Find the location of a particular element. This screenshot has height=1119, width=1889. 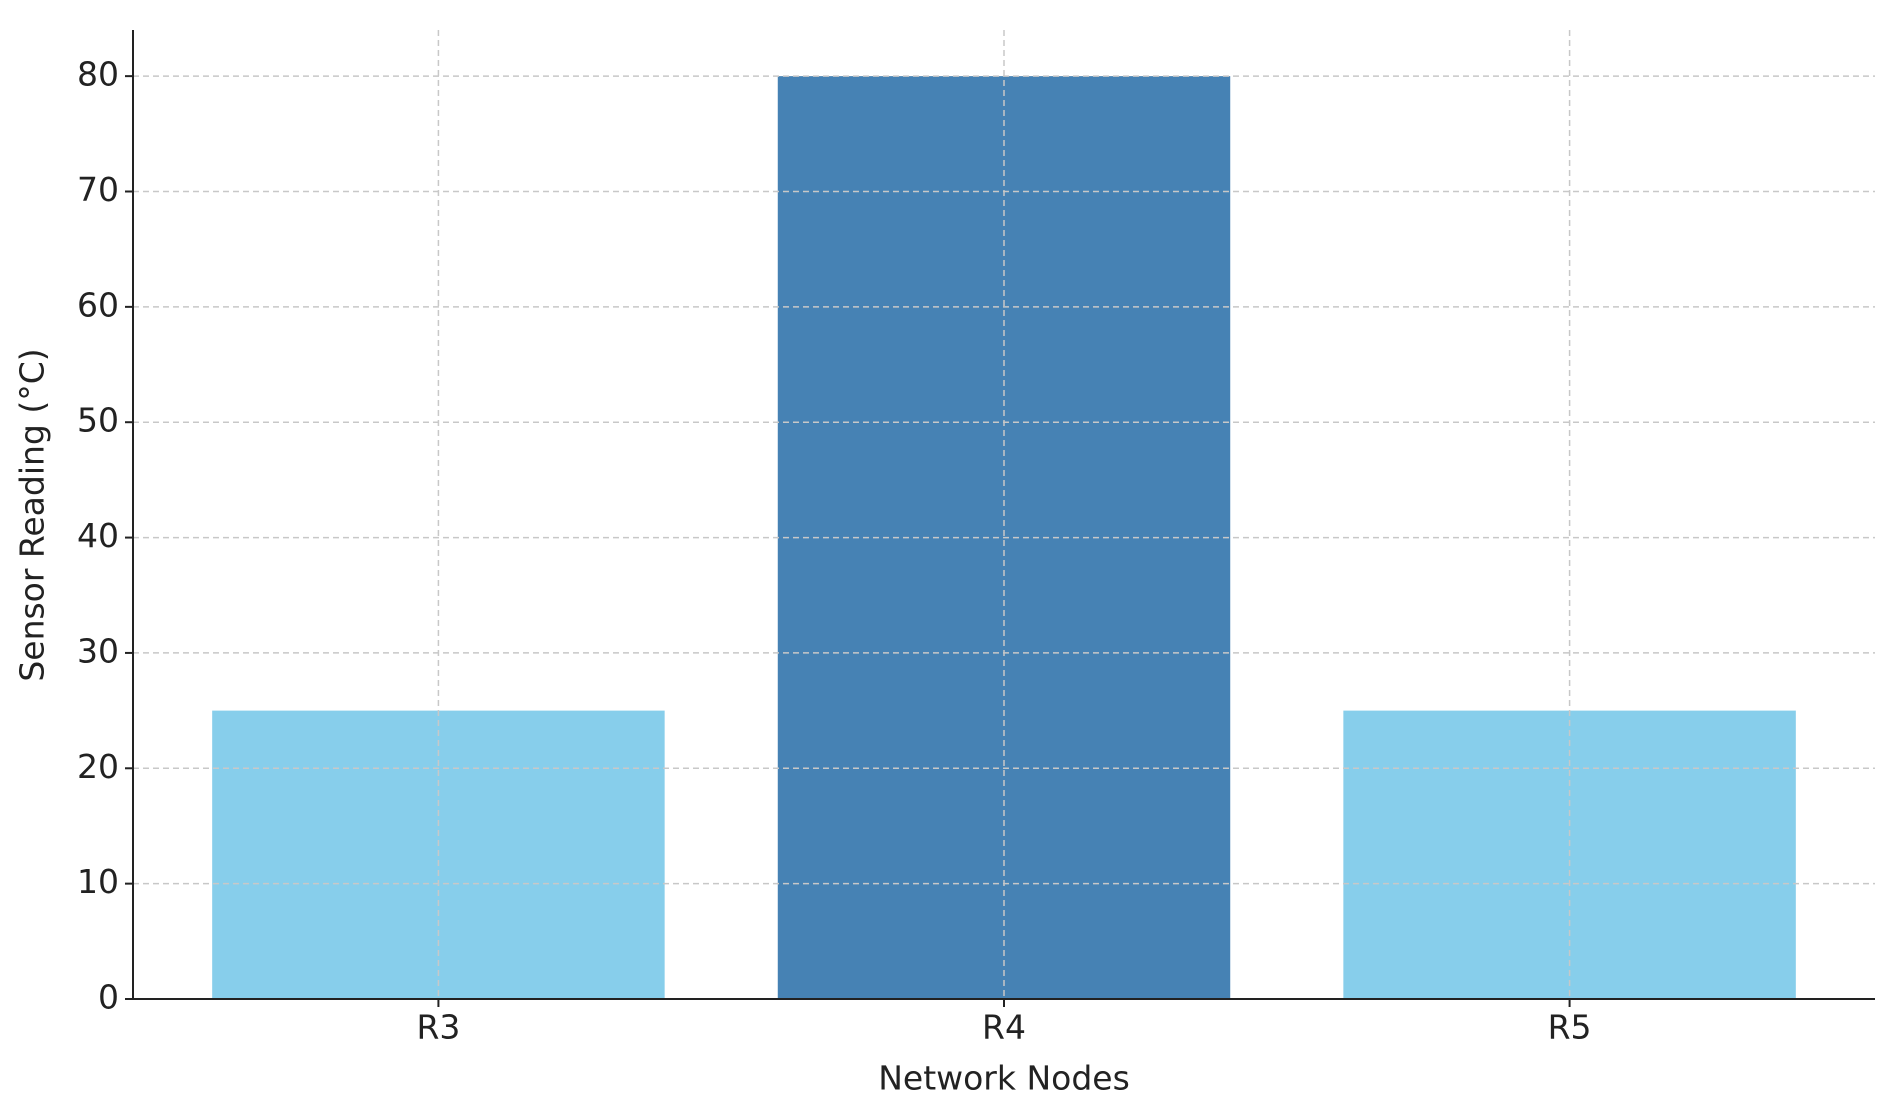

y-axis-label: Sensor Reading (°C) is located at coordinates (32, 514).